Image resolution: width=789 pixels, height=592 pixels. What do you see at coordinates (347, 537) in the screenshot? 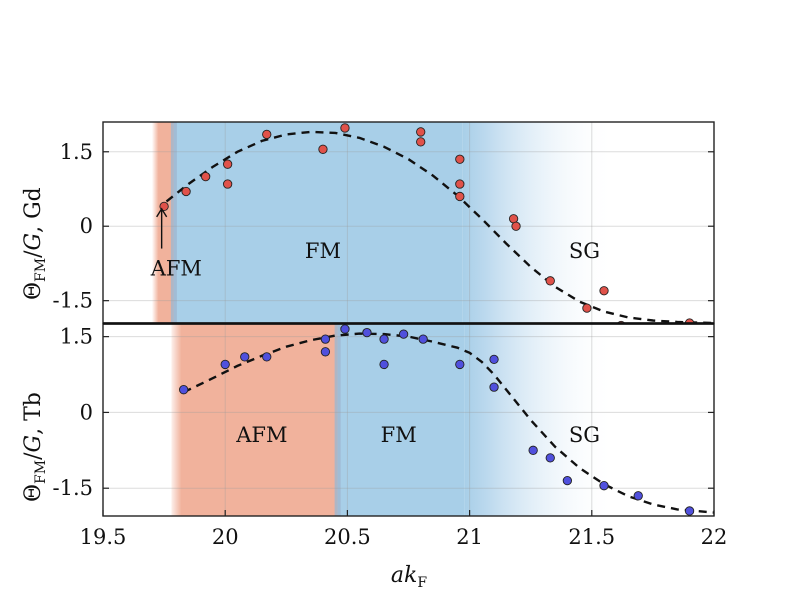
I see `xtick-label: 20.5` at bounding box center [347, 537].